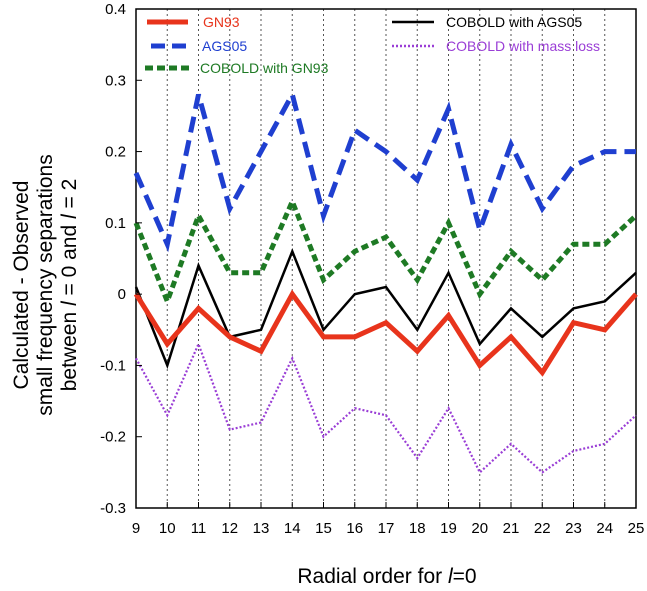 Image resolution: width=647 pixels, height=591 pixels. What do you see at coordinates (386, 528) in the screenshot?
I see `x-tick-label: 17` at bounding box center [386, 528].